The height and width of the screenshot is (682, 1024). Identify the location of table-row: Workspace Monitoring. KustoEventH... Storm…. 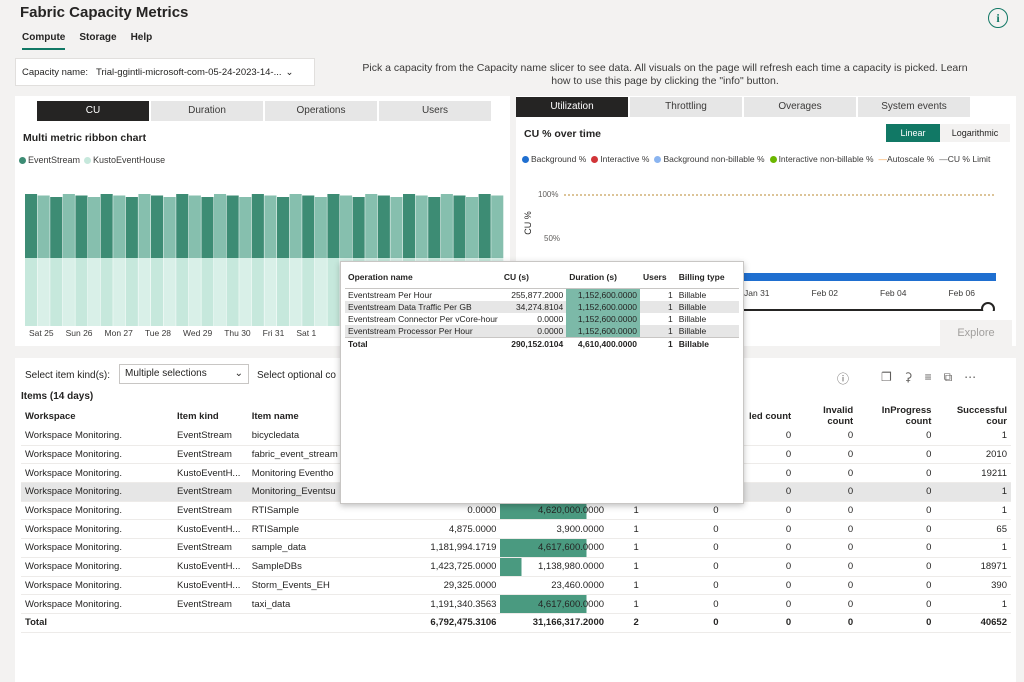
(516, 586).